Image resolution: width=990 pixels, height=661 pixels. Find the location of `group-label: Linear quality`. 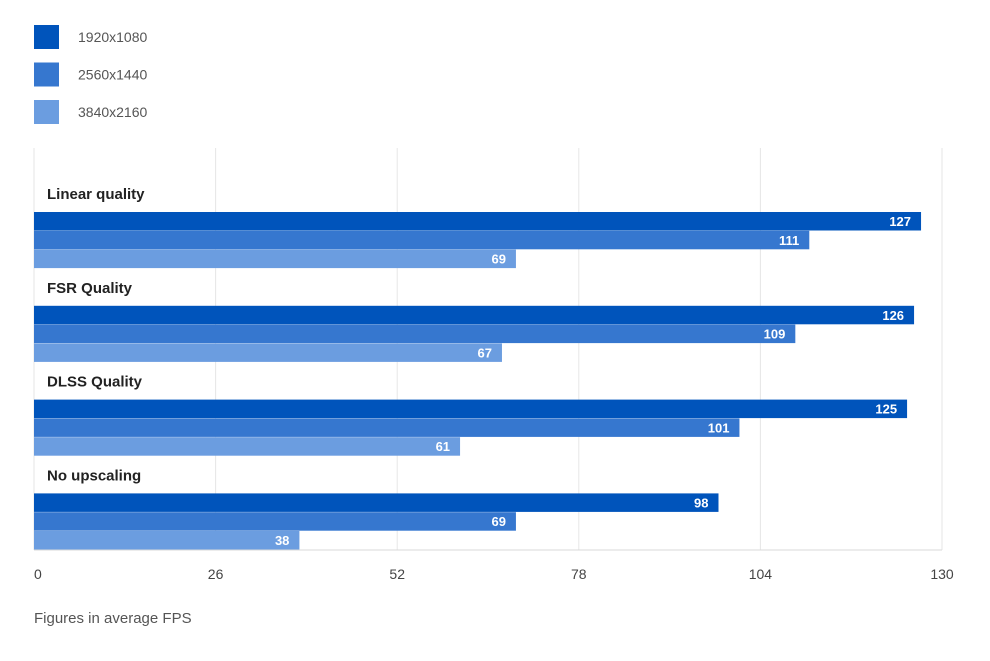

group-label: Linear quality is located at coordinates (96, 194).